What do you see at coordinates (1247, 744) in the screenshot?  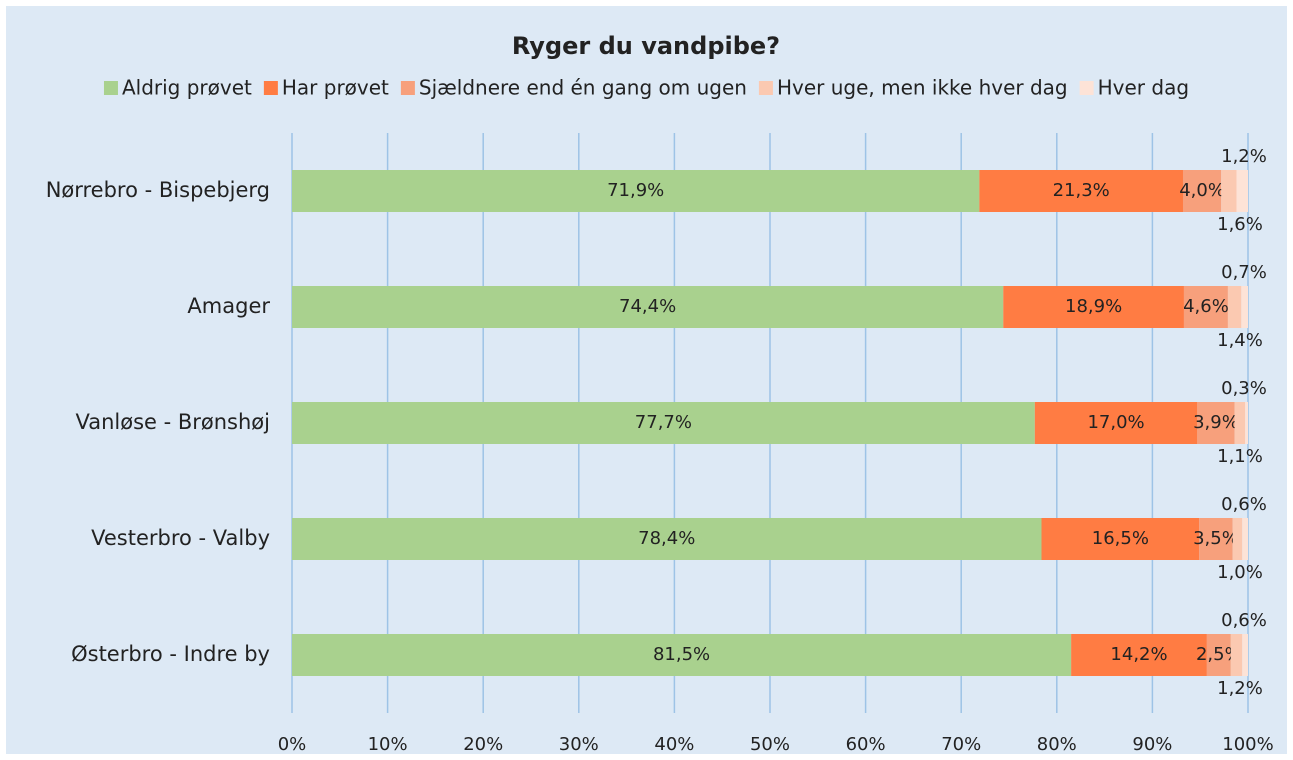 I see `x-tick-label: 100%` at bounding box center [1247, 744].